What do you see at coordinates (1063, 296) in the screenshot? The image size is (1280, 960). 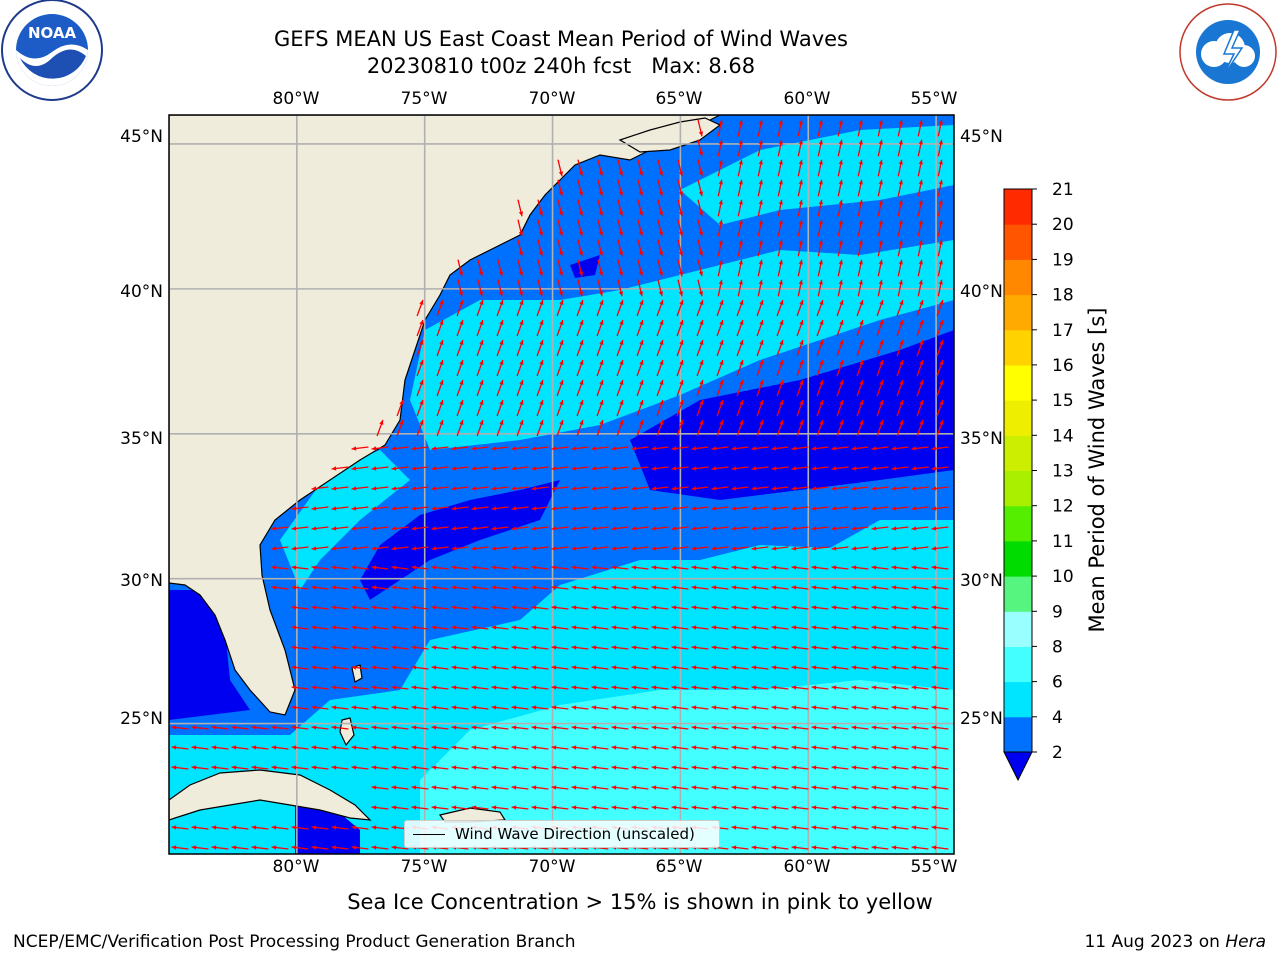 I see `colorbar-tick-label: 18` at bounding box center [1063, 296].